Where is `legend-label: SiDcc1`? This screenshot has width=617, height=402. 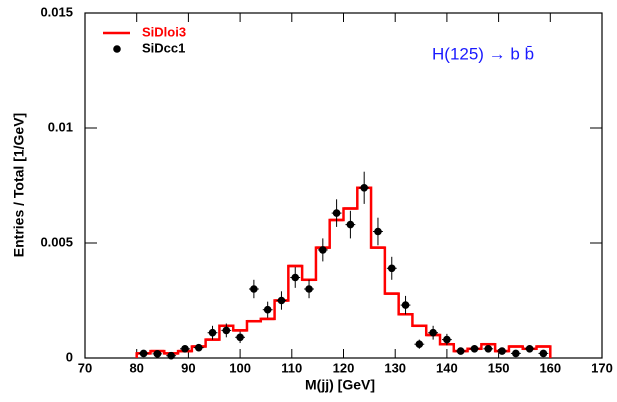 legend-label: SiDcc1 is located at coordinates (163, 47).